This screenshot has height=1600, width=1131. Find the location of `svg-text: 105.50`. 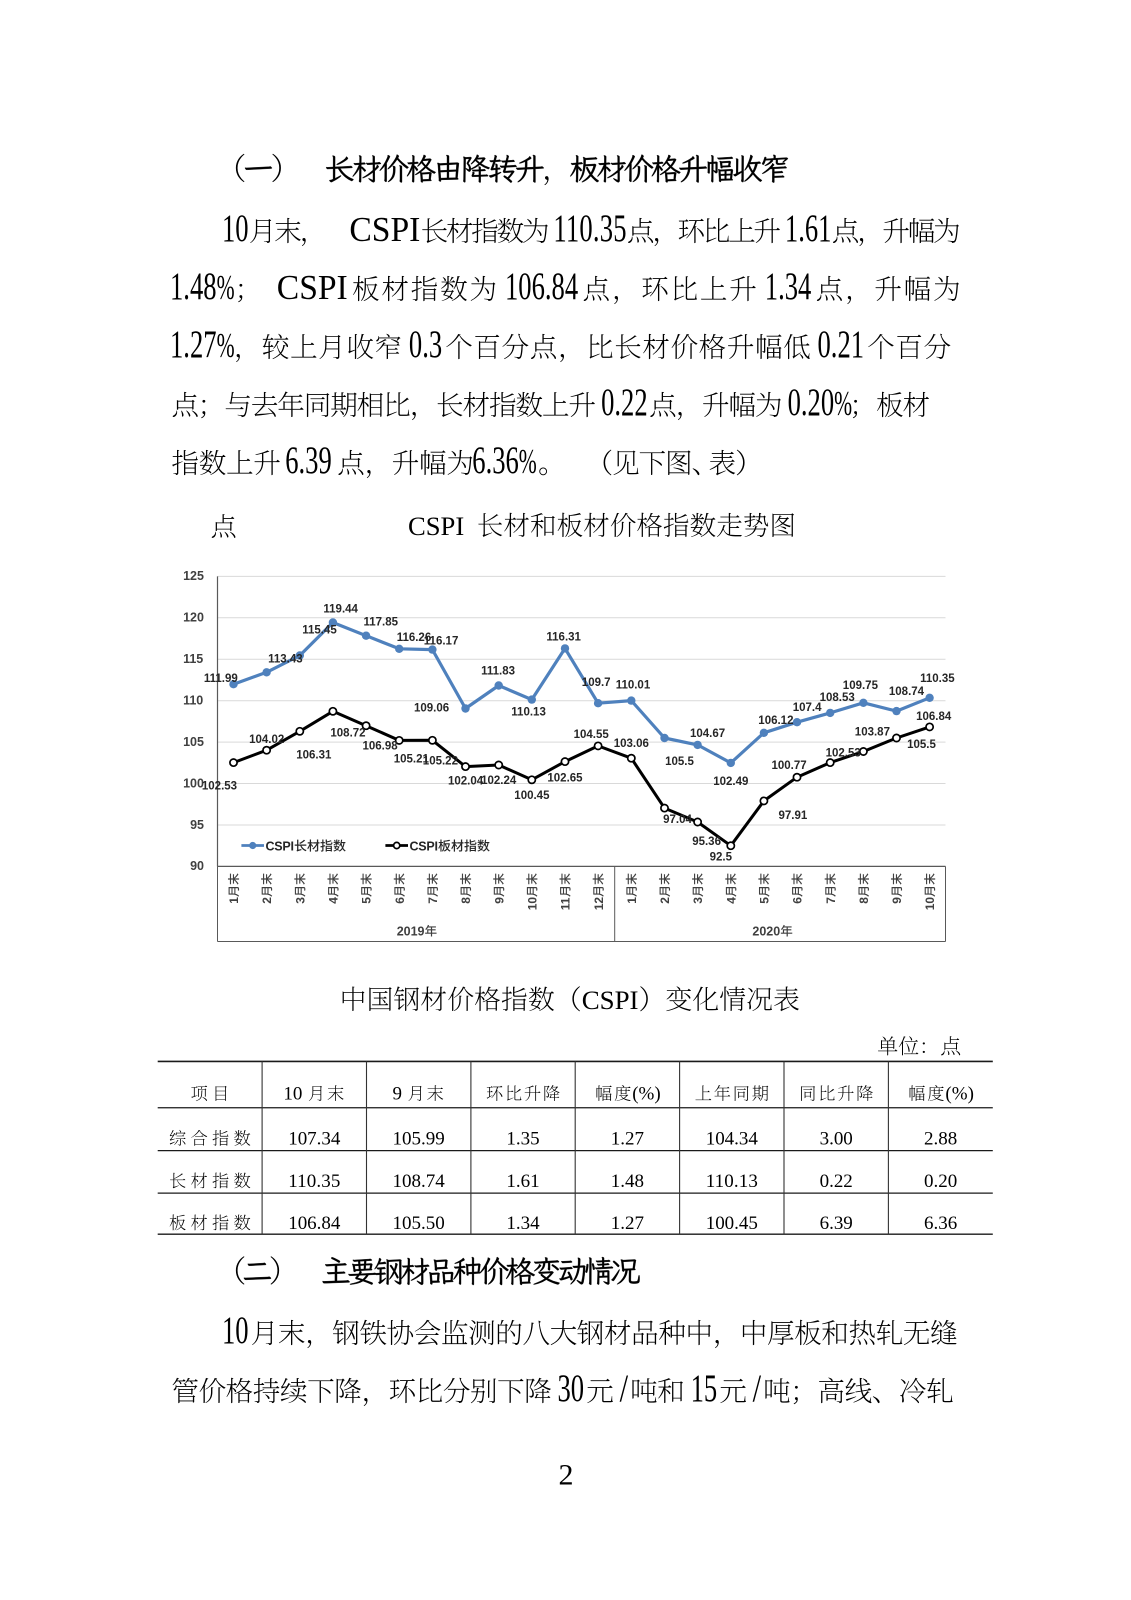

svg-text: 105.50 is located at coordinates (419, 1223).